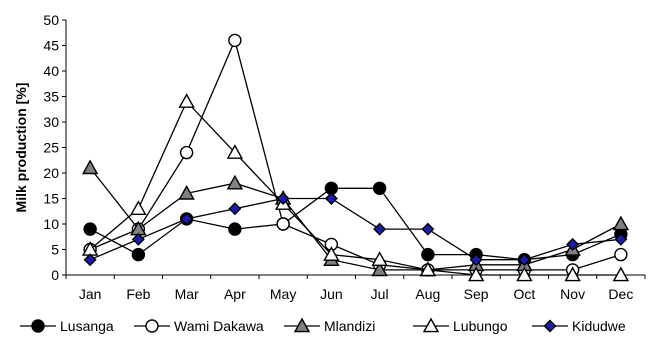  Describe the element at coordinates (380, 294) in the screenshot. I see `x-tick-label: Jul` at that location.